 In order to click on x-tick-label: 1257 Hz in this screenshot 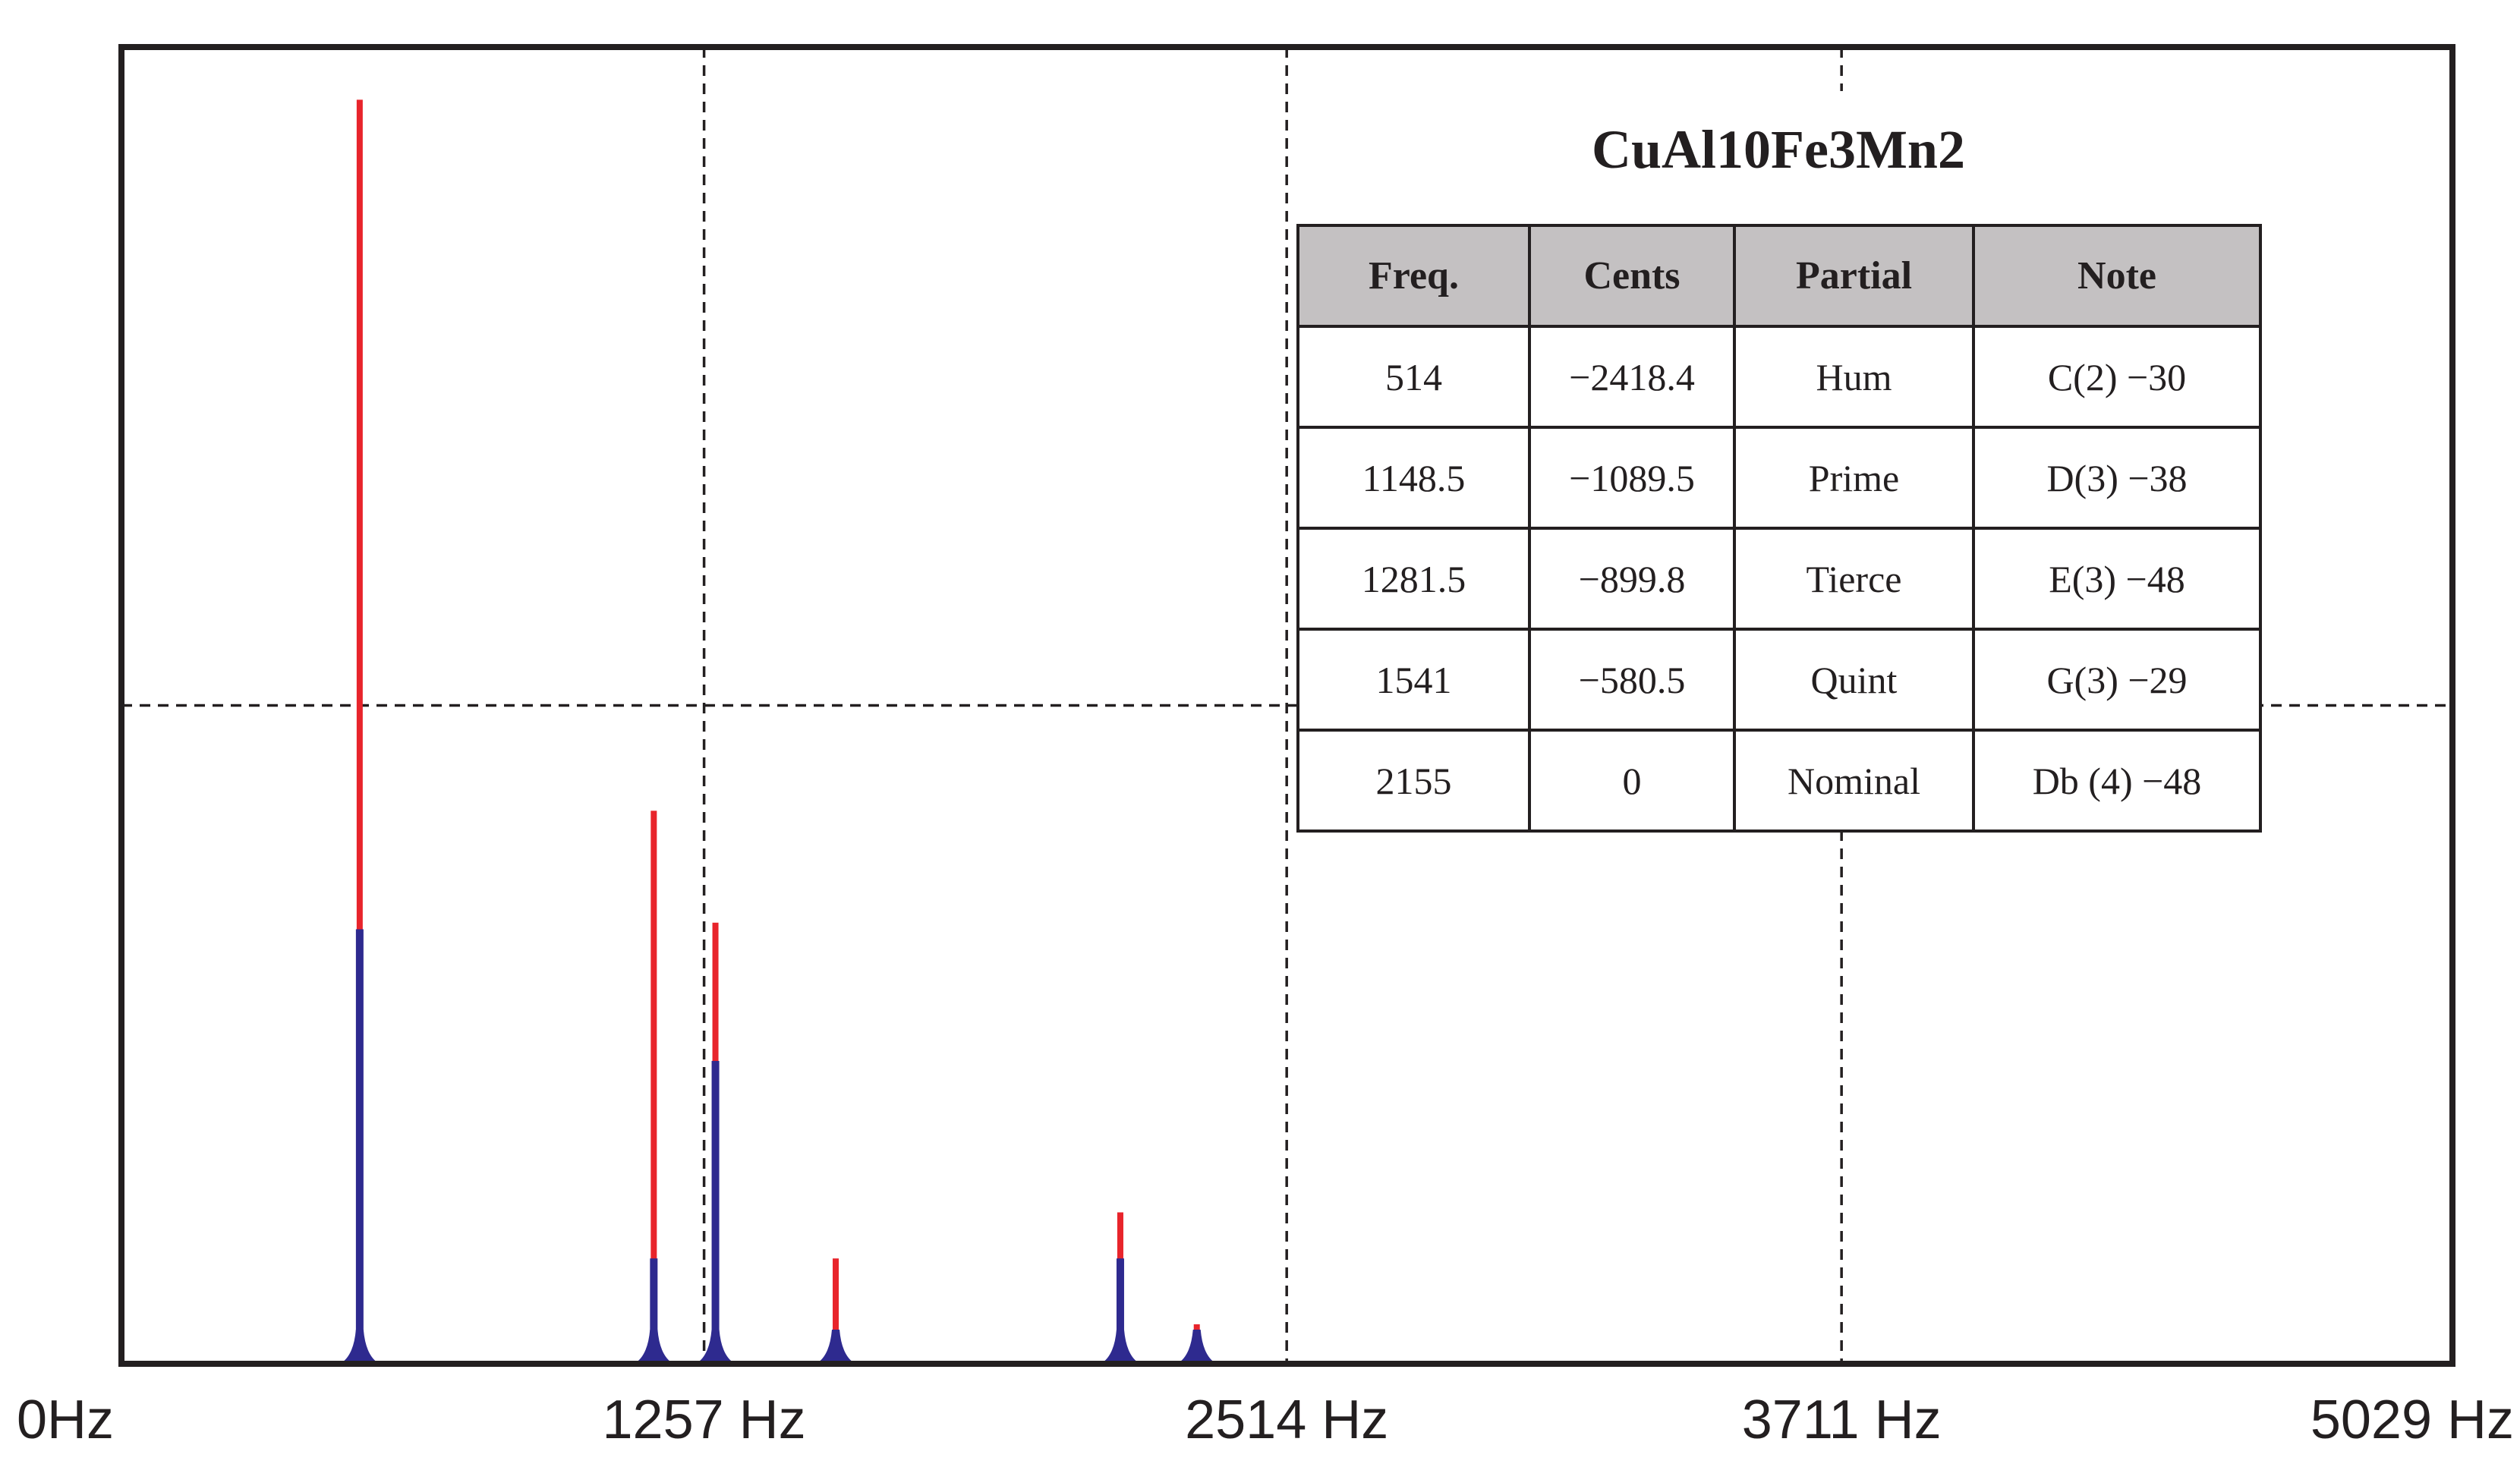, I will do `click(704, 1420)`.